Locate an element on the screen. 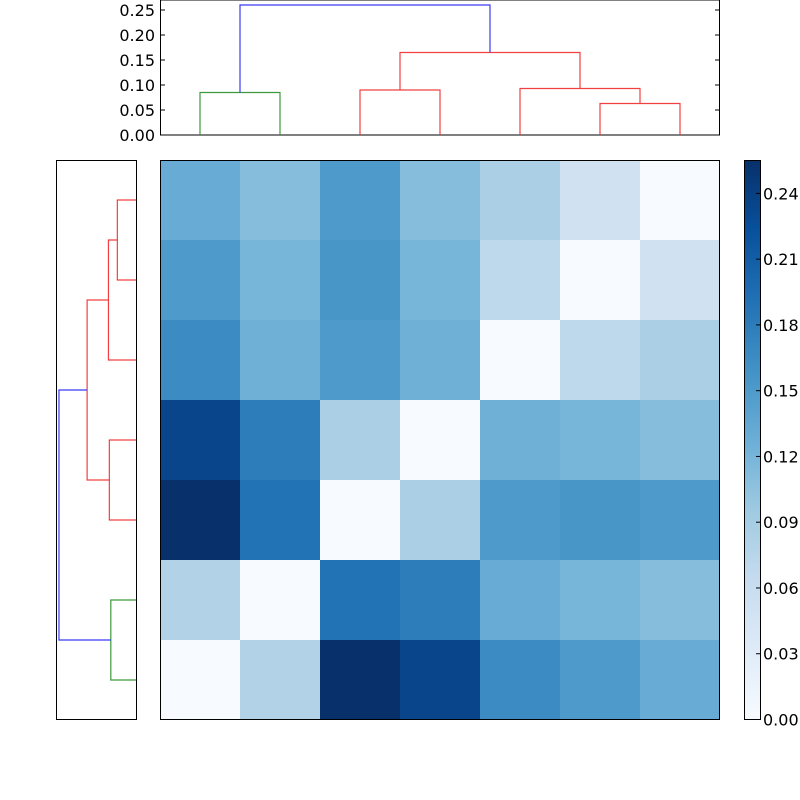  colorbar-ticks: 0.00 0.03 0.06 0.09 0.12 0.15 0.18 0.21 0.24 is located at coordinates (777, 457).